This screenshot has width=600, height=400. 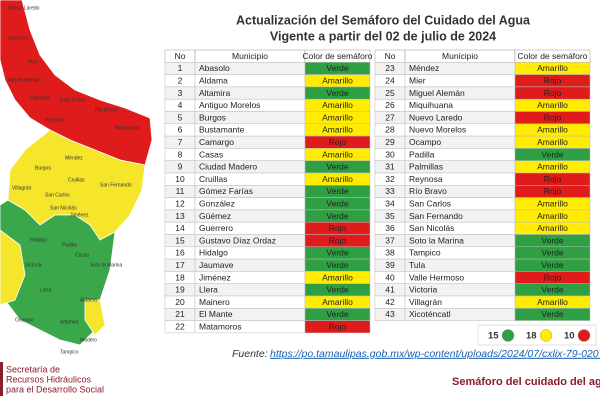 I want to click on row-number: 33, so click(x=390, y=191).